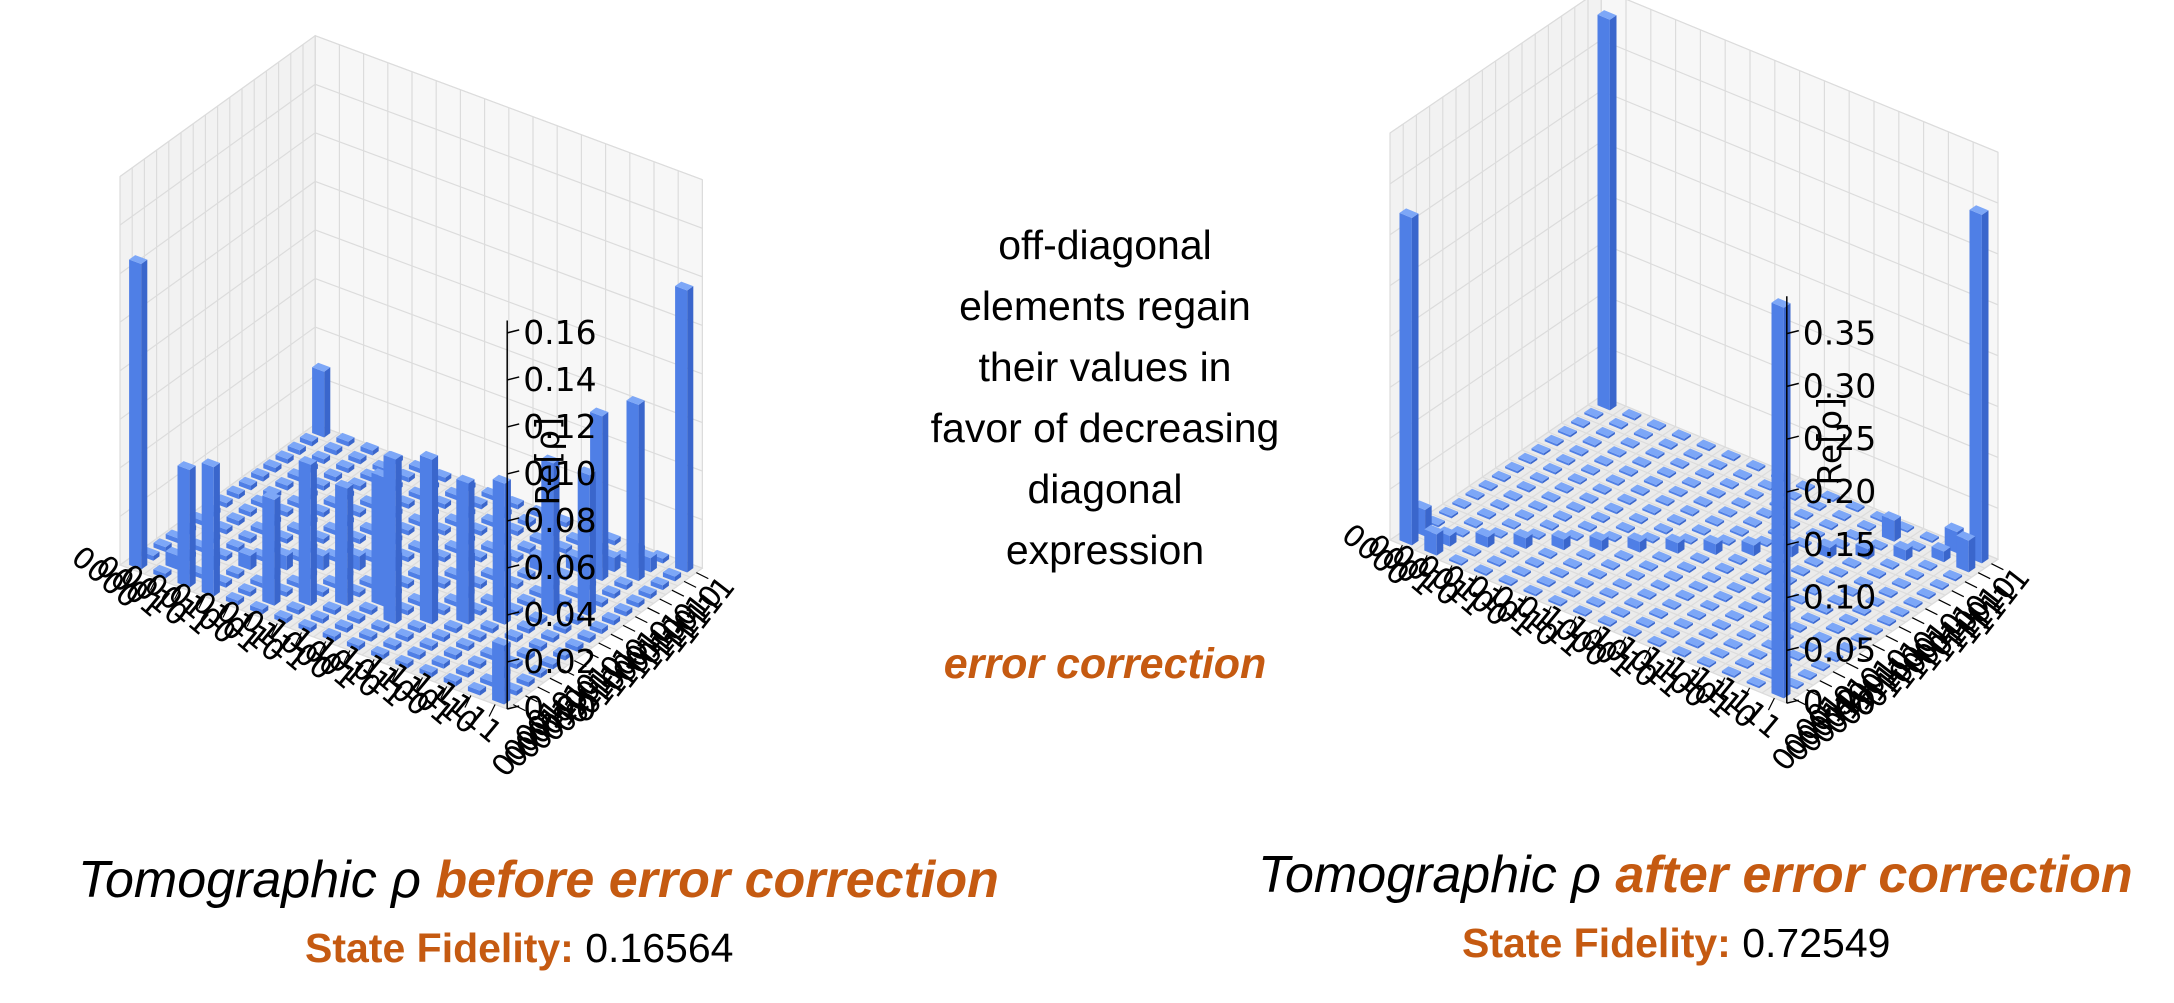 The width and height of the screenshot is (2174, 1003). Describe the element at coordinates (411, 480) in the screenshot. I see `bars-group` at that location.